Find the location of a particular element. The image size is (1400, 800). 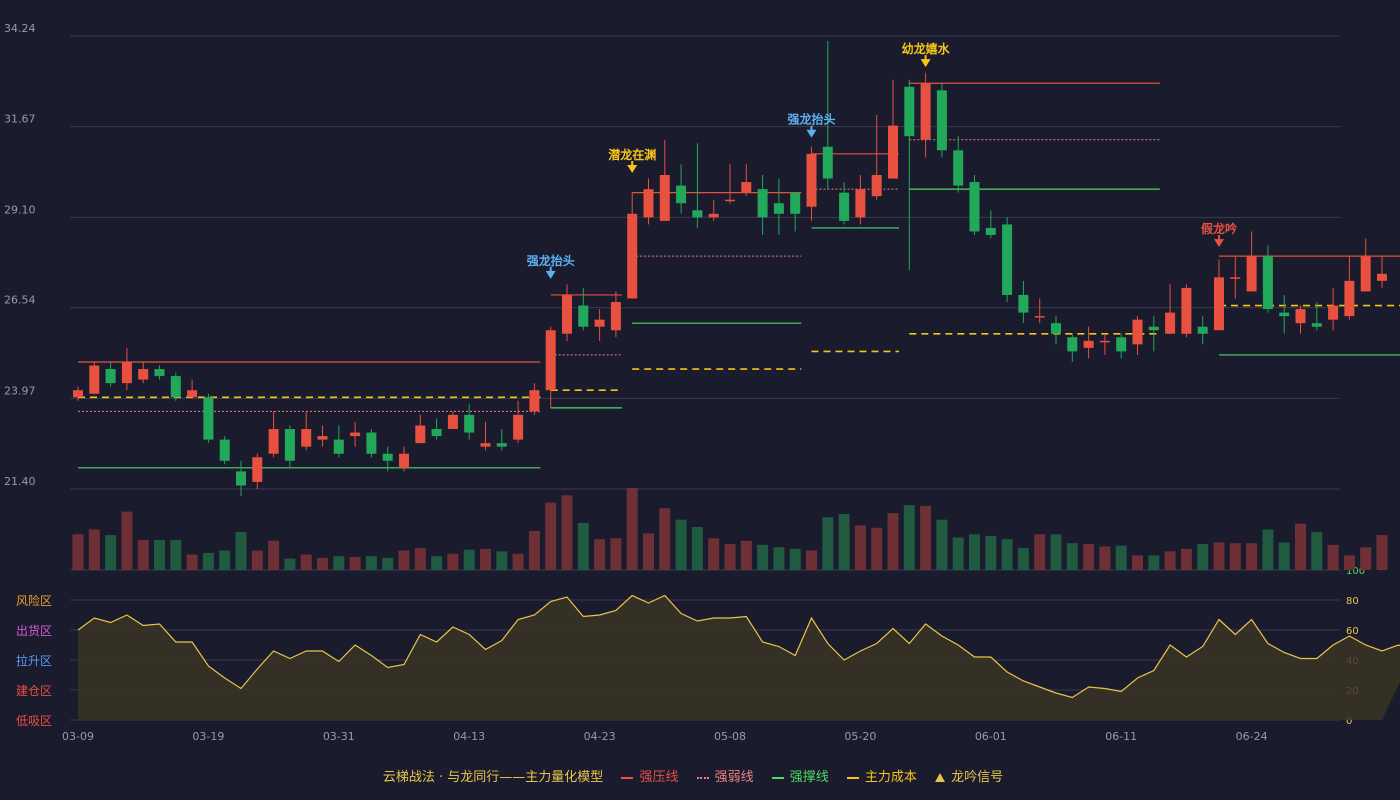

legend-title: 云梯战法 · 与龙同行——主力量化模型 is located at coordinates (493, 775).